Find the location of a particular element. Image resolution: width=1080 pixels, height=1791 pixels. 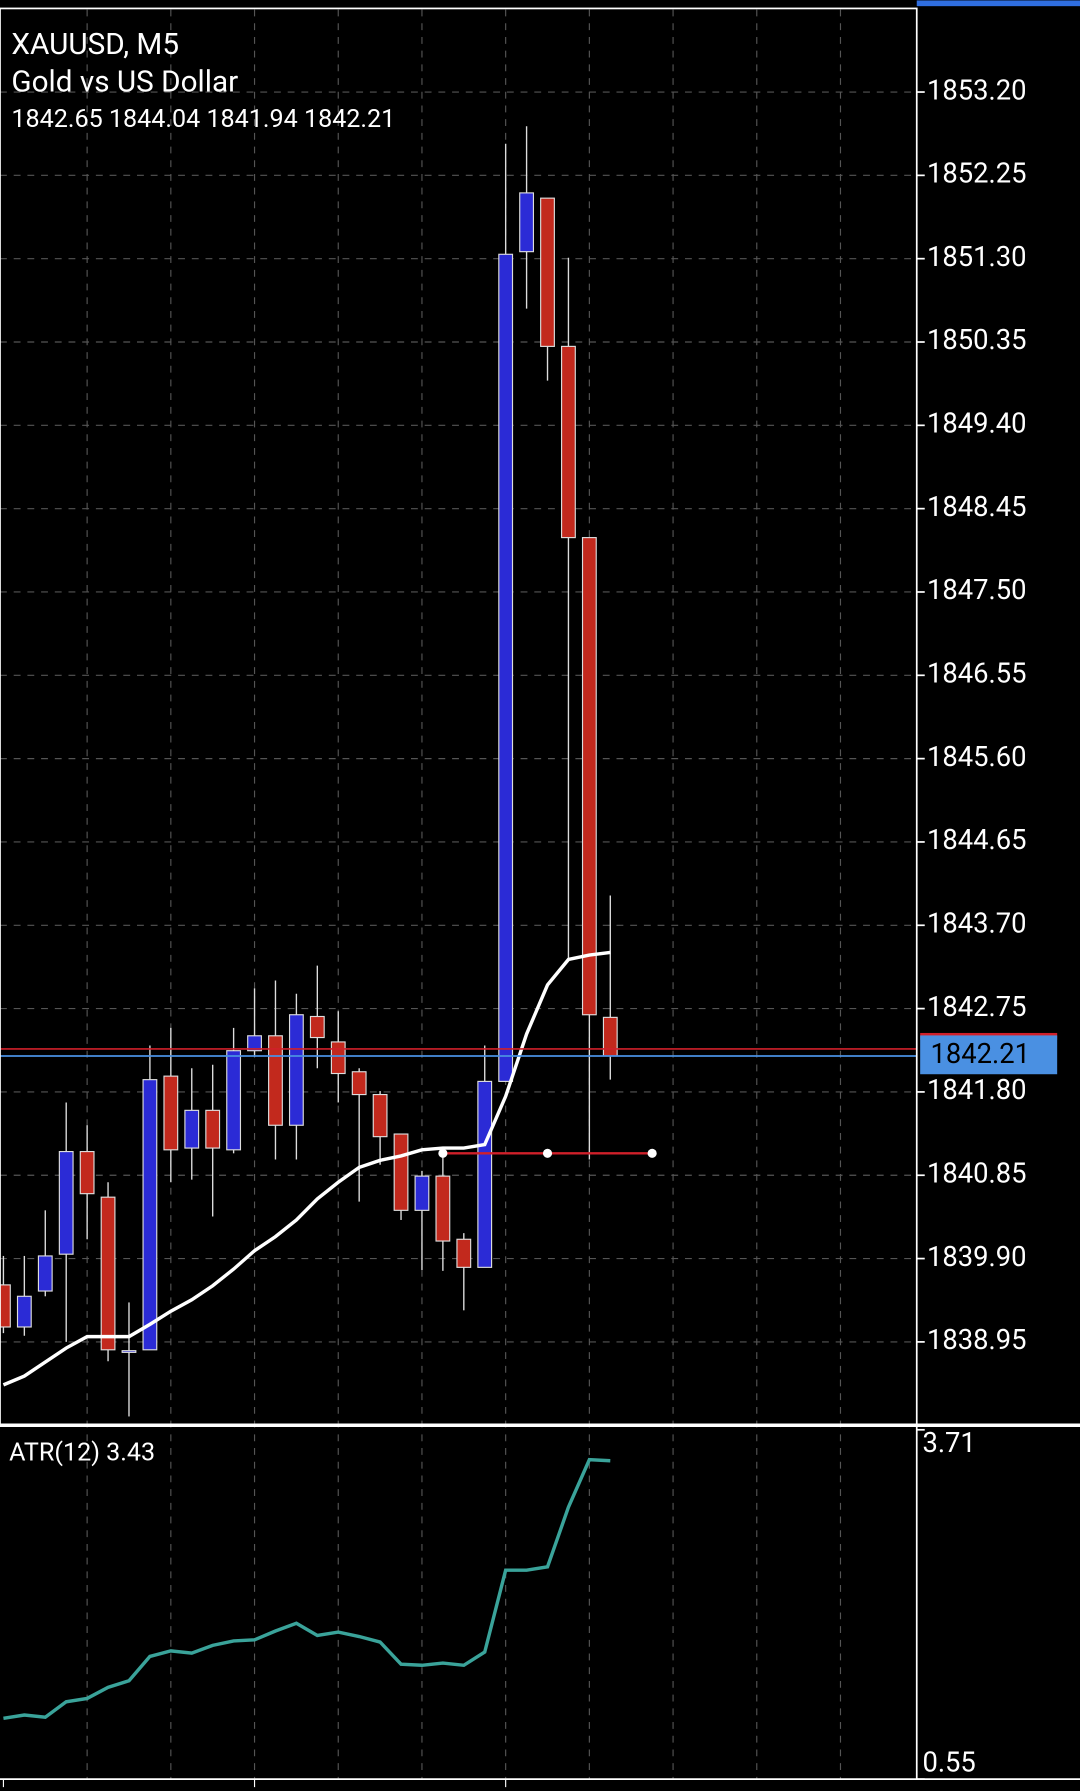

top-strip is located at coordinates (998, 3).